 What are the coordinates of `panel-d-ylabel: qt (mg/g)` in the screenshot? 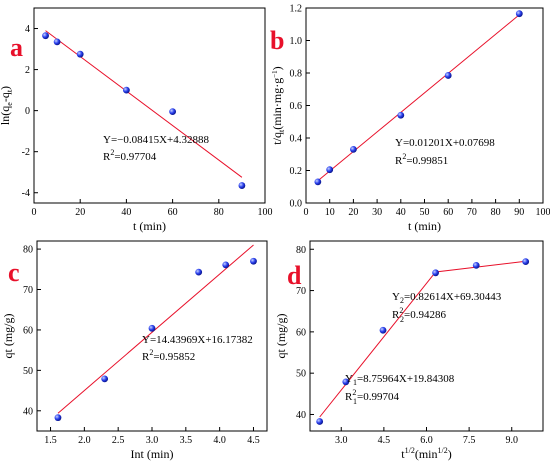 It's located at (281, 336).